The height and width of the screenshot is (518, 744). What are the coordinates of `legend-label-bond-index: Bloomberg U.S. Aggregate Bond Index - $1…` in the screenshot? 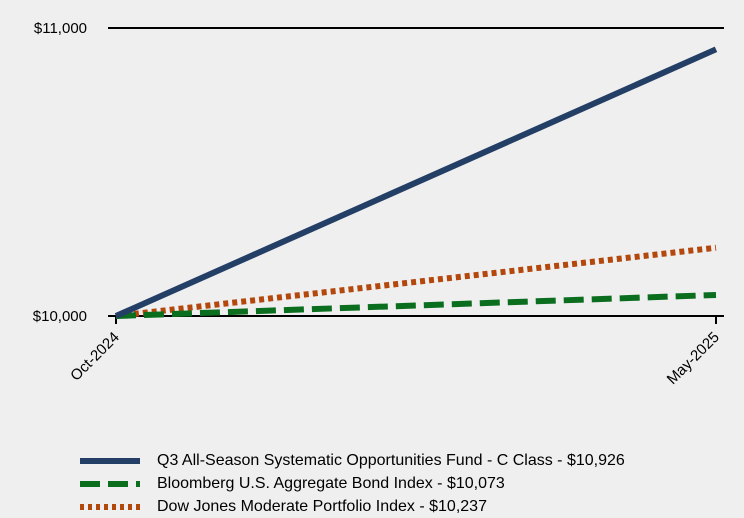 It's located at (331, 483).